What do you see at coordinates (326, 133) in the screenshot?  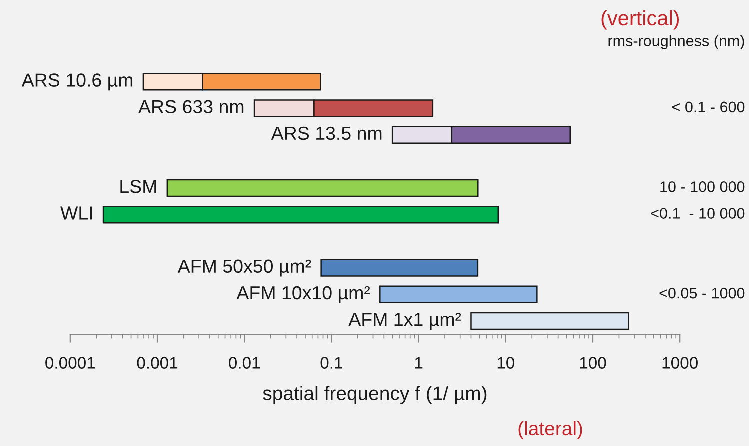 I see `y-tick-label: ARS 13.5 nm` at bounding box center [326, 133].